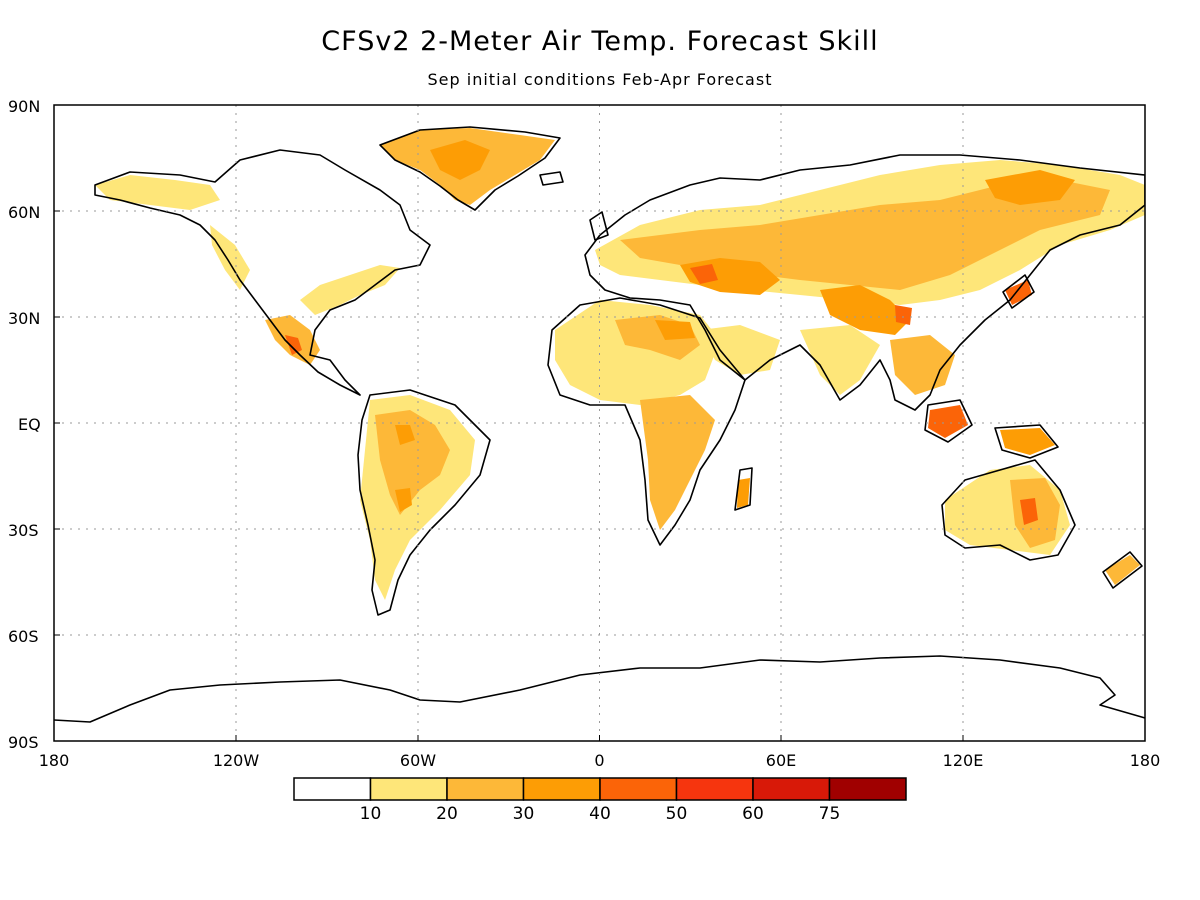 The height and width of the screenshot is (900, 1200). I want to click on coastline-australia, so click(1008, 510).